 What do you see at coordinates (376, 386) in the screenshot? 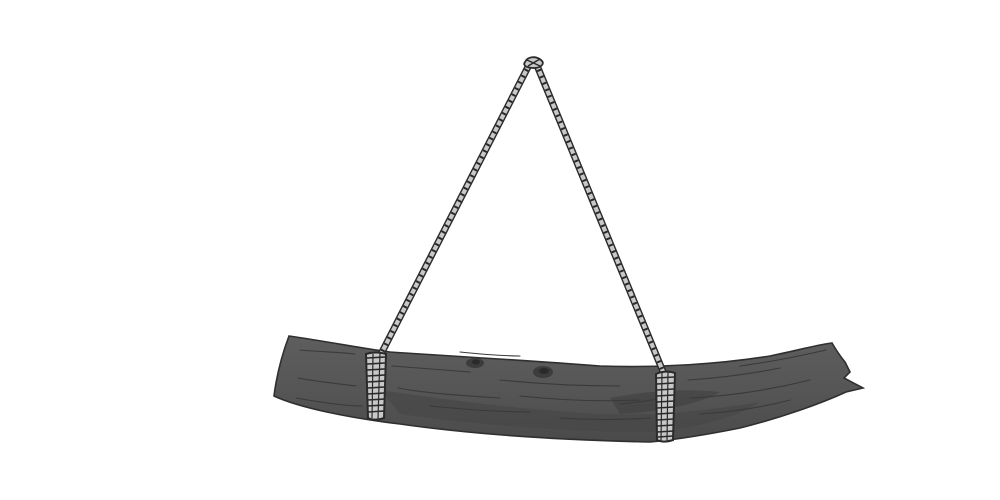
I see `rope-wrap-left` at bounding box center [376, 386].